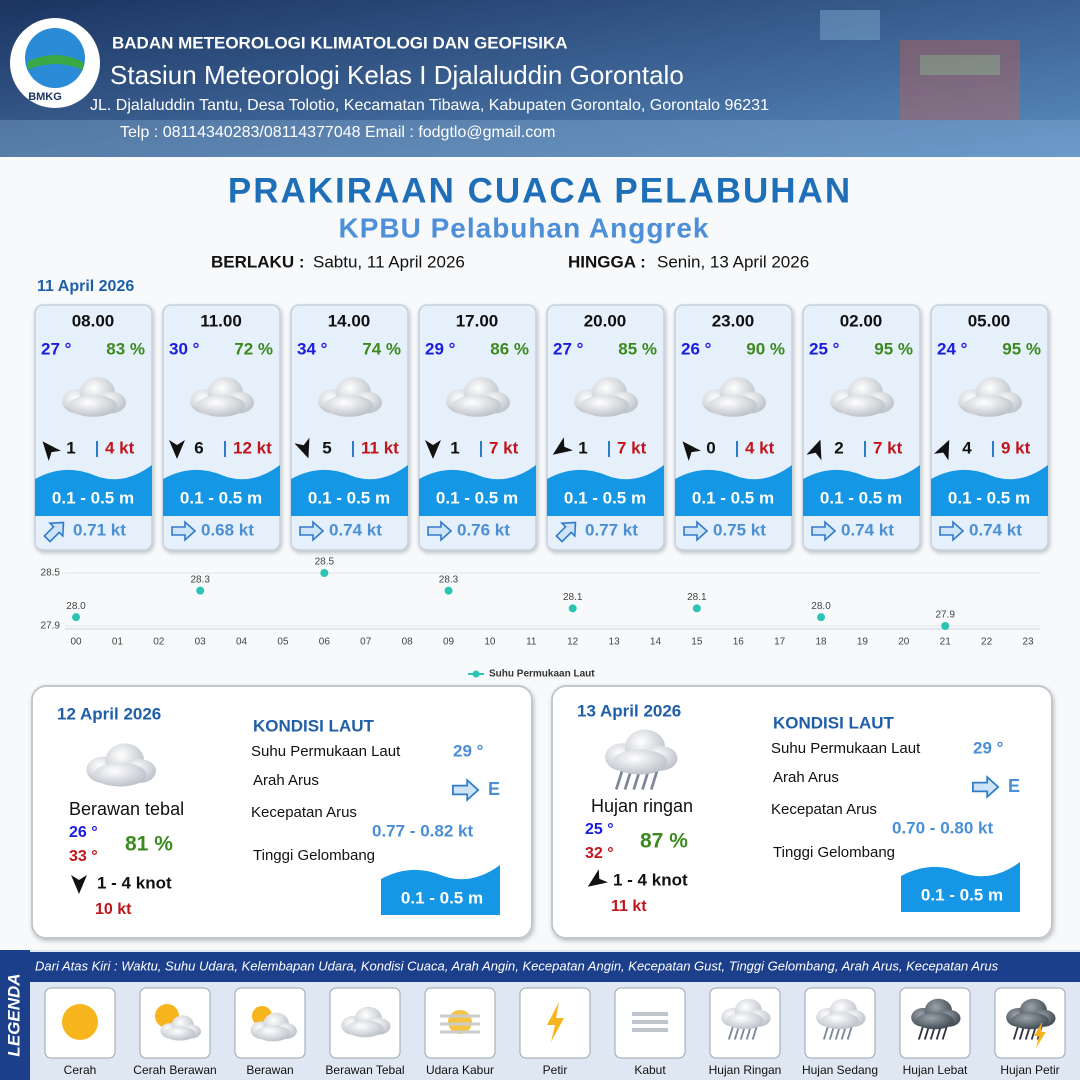 The image size is (1080, 1080). I want to click on humidity: 87 %, so click(664, 841).